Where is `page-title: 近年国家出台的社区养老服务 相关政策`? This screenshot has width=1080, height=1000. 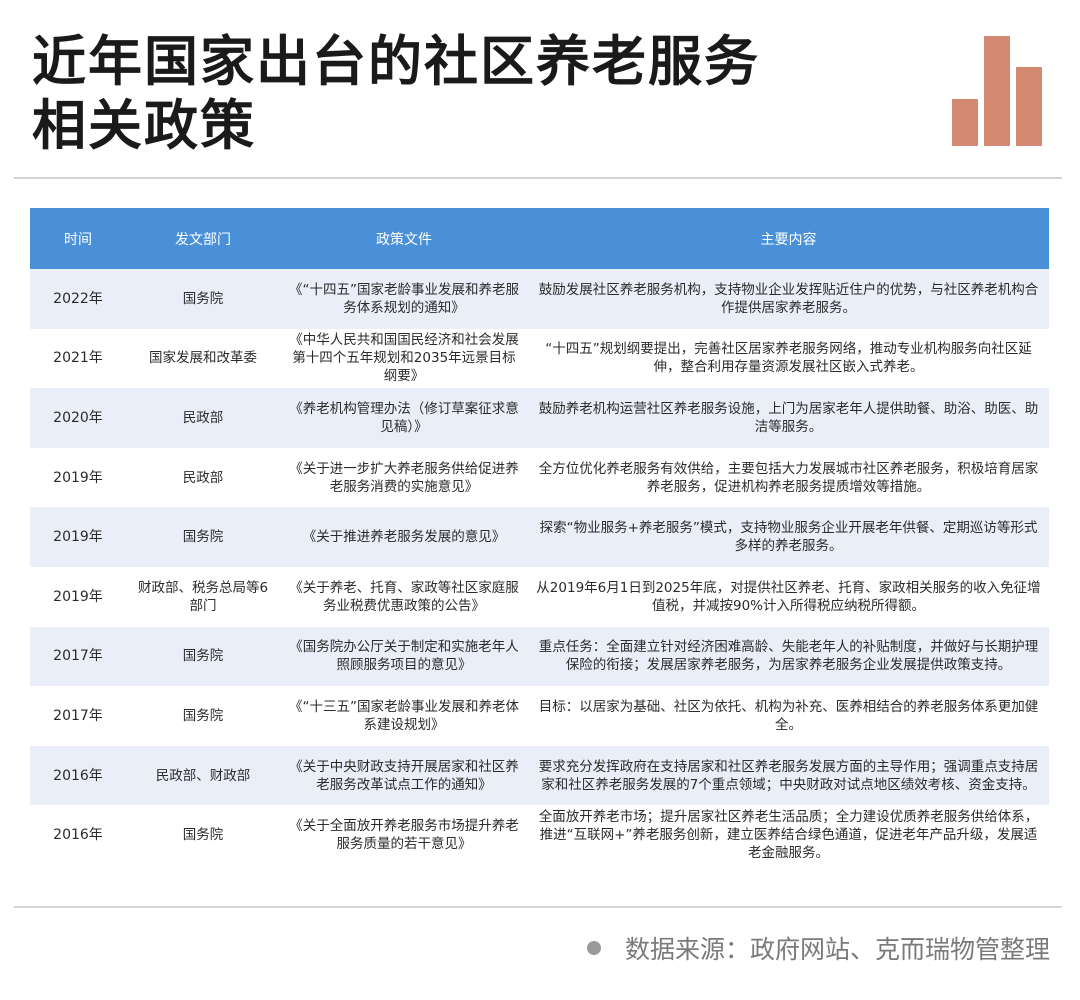
page-title: 近年国家出台的社区养老服务 相关政策 is located at coordinates (396, 94).